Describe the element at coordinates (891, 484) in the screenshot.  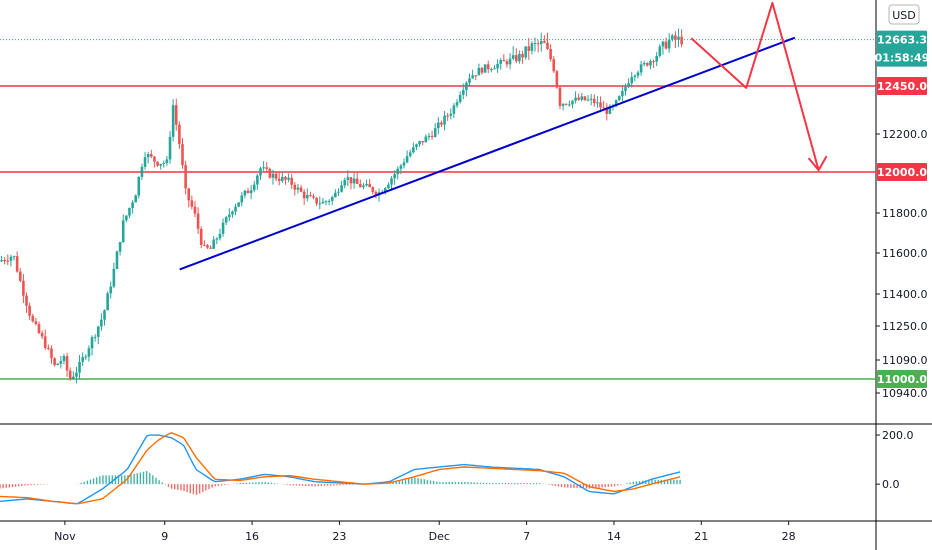
I see `macd-tick-label: 0.0` at that location.